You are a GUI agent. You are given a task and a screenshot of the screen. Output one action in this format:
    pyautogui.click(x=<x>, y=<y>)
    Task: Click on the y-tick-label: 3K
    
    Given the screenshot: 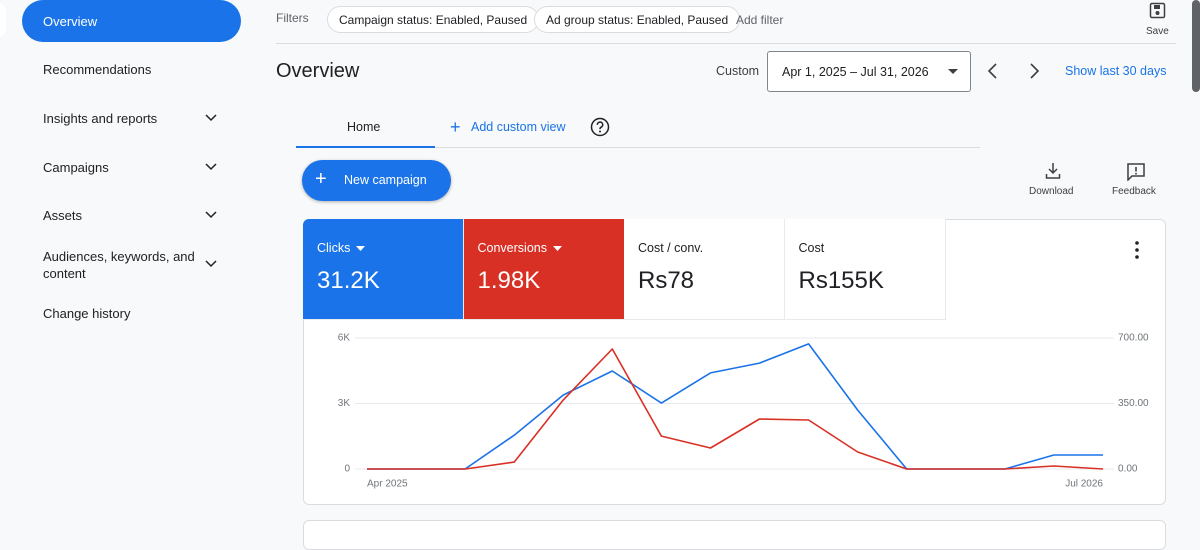 What is the action you would take?
    pyautogui.click(x=344, y=403)
    